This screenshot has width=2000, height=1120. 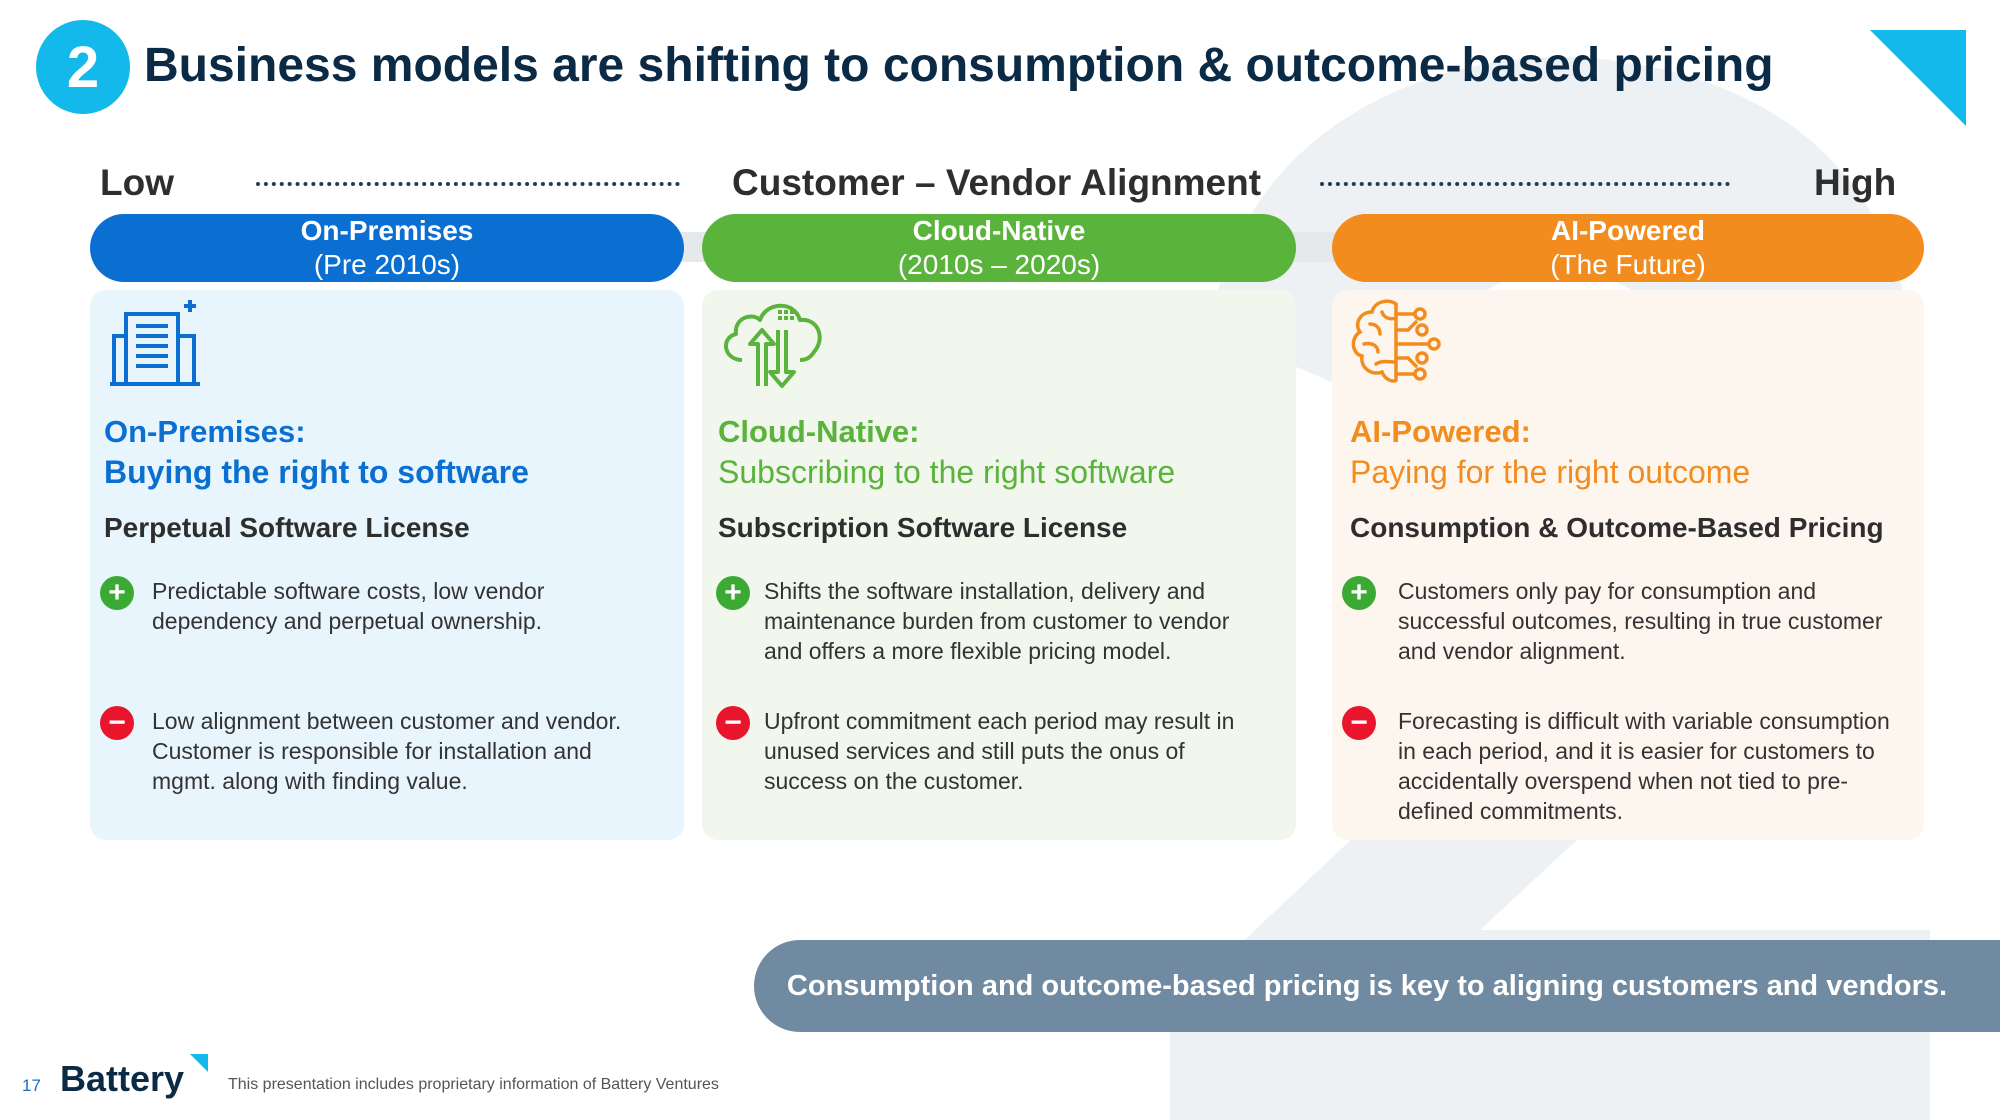 I want to click on card-subheading: Subscribing to the right software, so click(x=947, y=472).